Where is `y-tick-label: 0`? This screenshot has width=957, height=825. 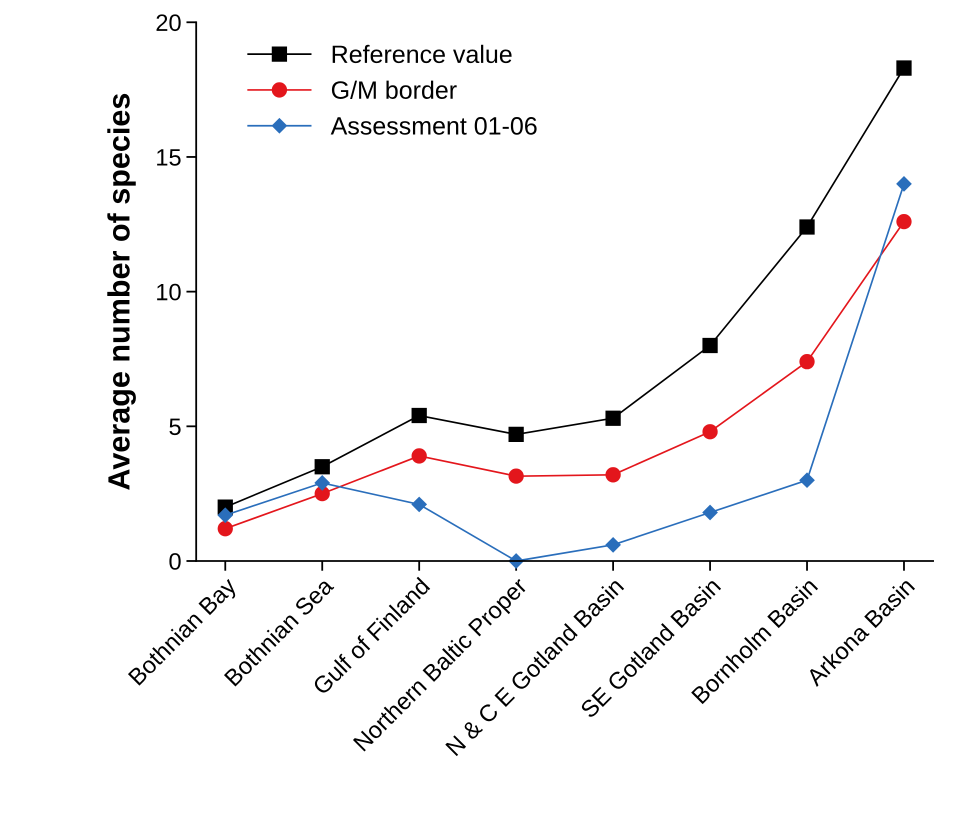 y-tick-label: 0 is located at coordinates (175, 561).